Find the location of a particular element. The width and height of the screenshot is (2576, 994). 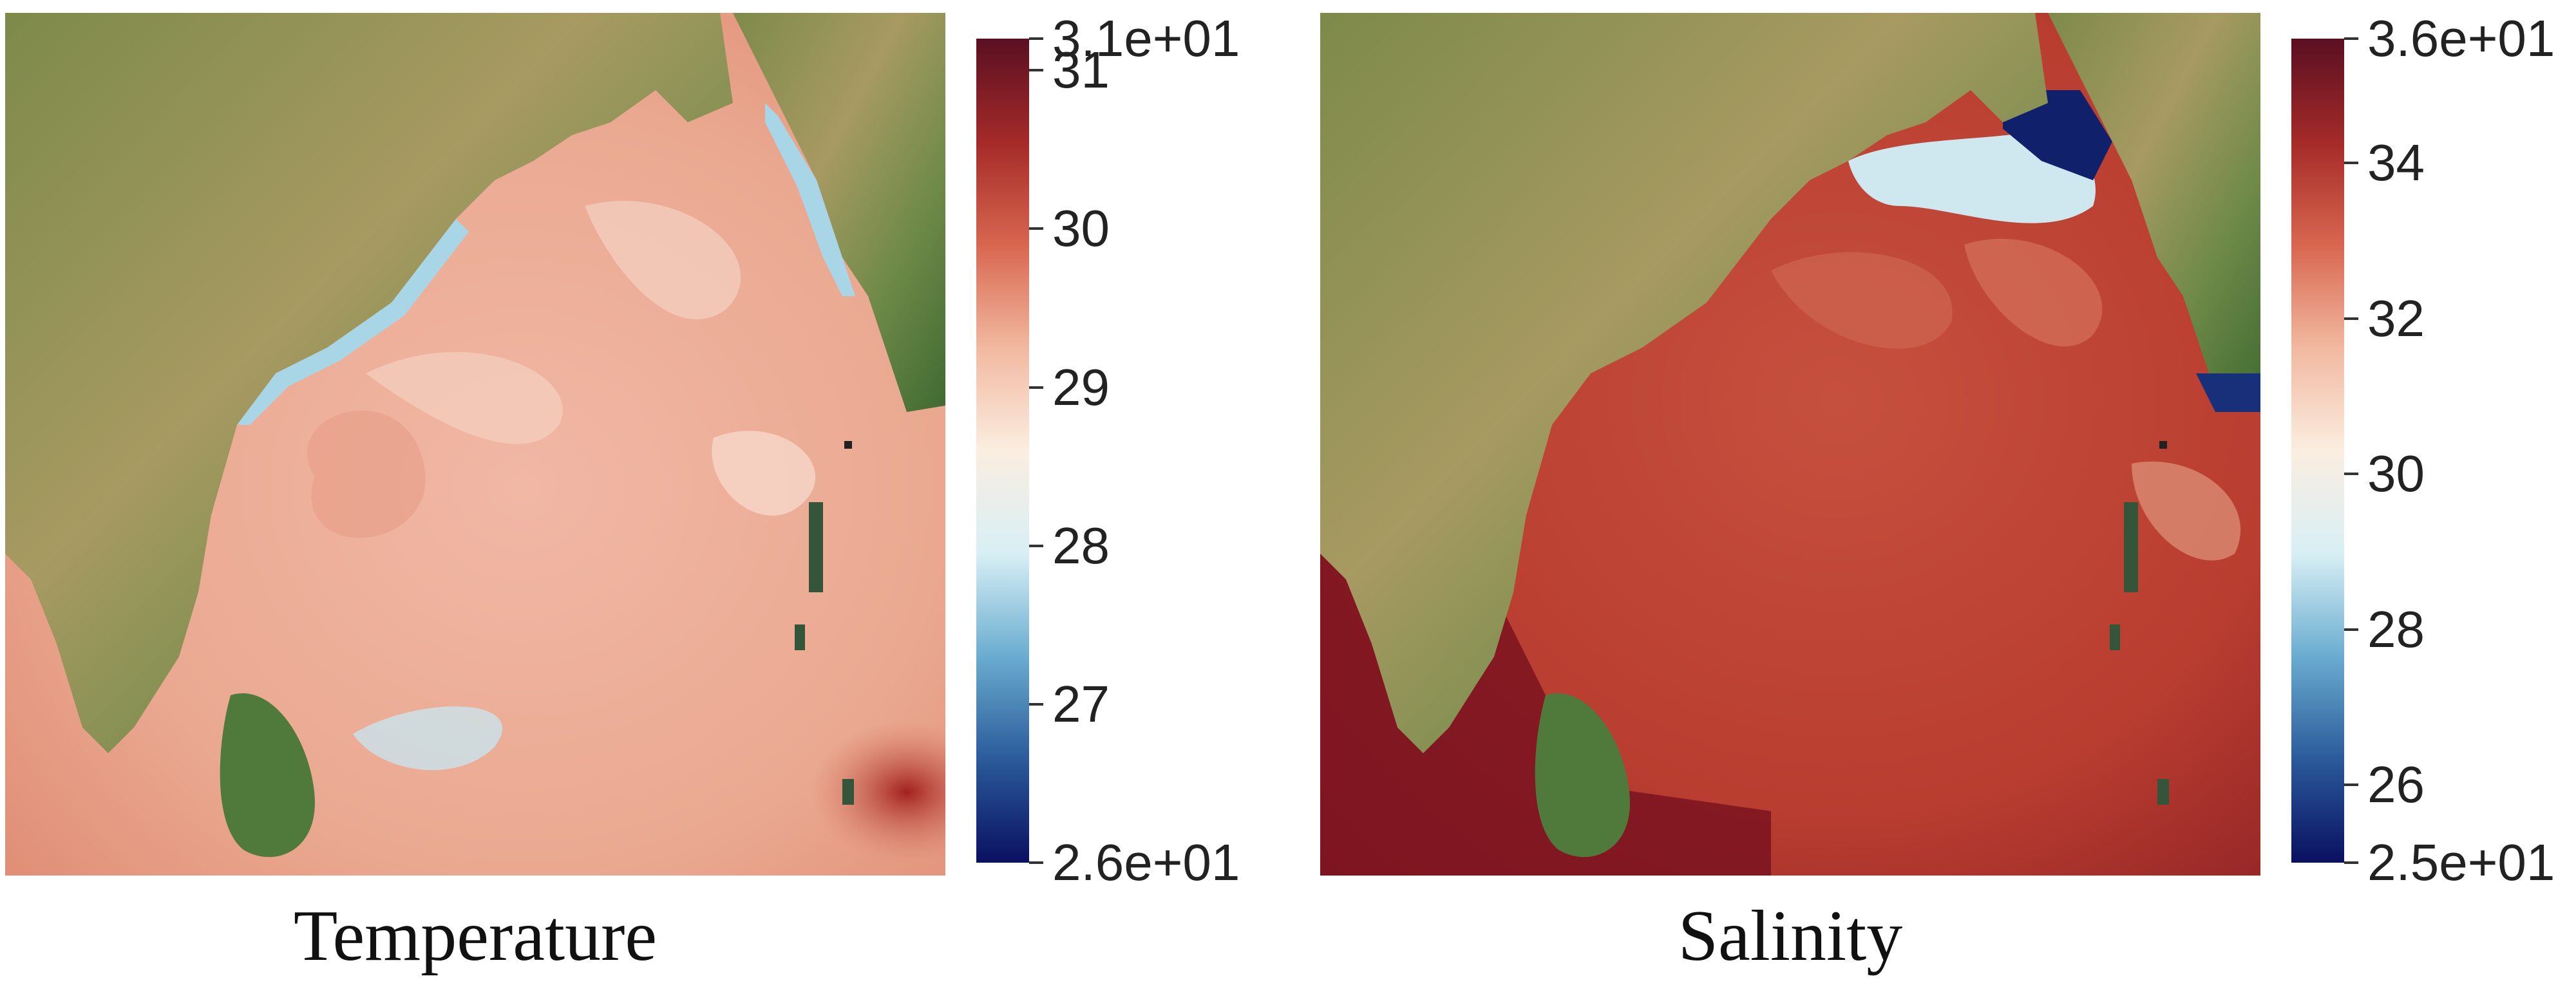

colorbar-max-label: 3.1e+01 is located at coordinates (1146, 38).